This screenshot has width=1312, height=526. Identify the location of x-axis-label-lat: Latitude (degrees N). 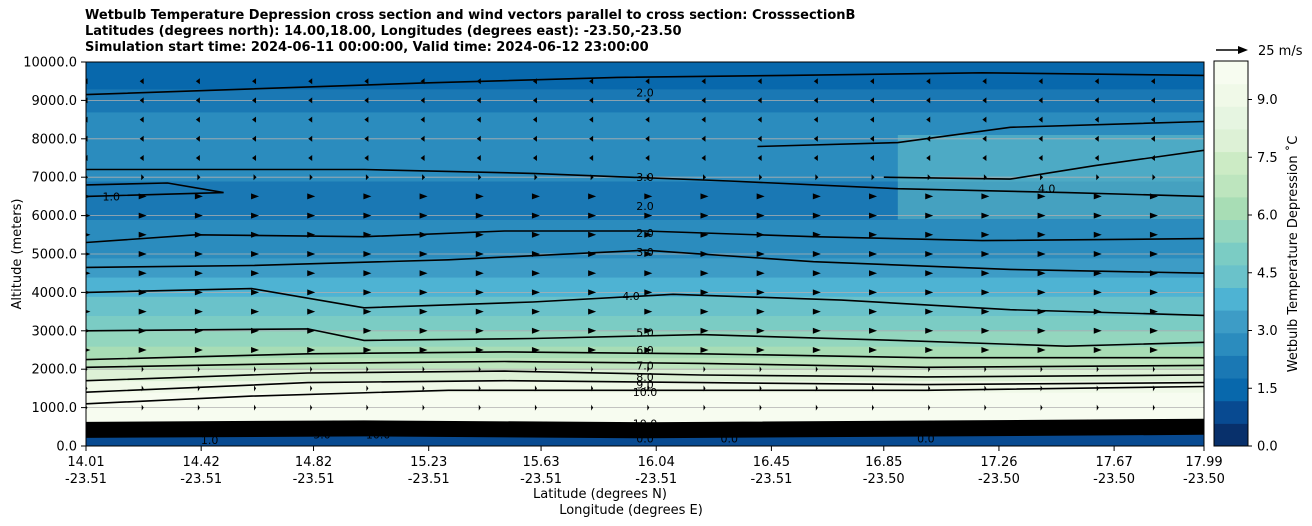
(600, 494).